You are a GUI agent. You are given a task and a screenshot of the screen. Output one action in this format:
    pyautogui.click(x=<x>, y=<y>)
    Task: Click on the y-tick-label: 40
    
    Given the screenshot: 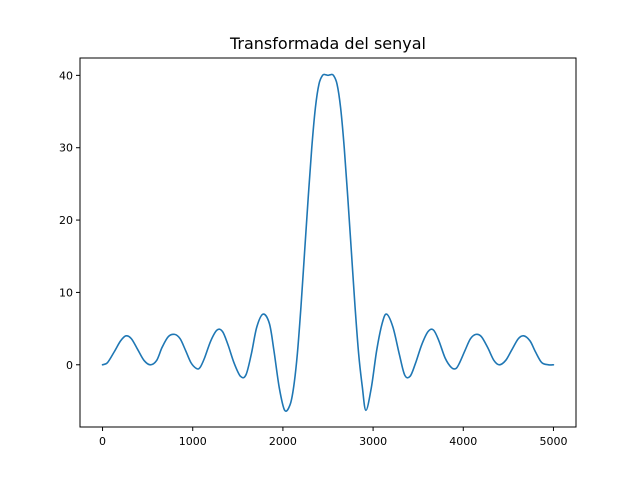 What is the action you would take?
    pyautogui.click(x=66, y=75)
    